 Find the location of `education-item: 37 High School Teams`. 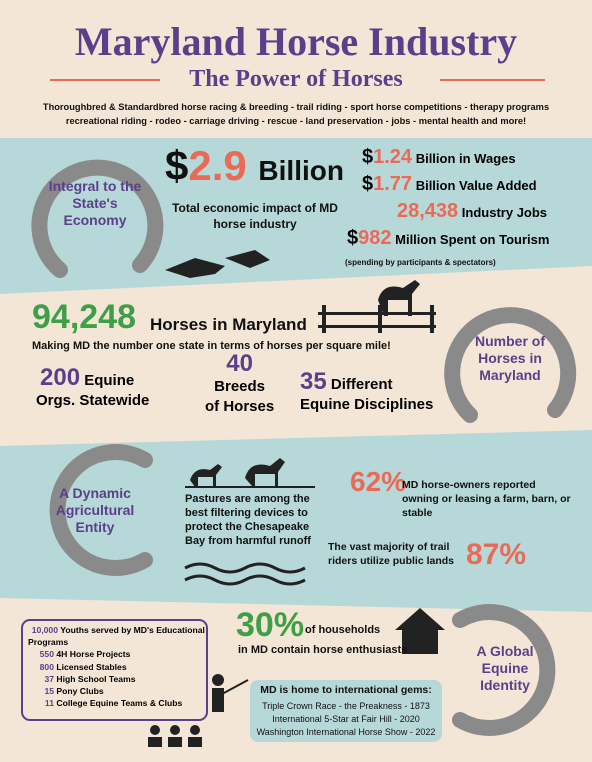

education-item: 37 High School Teams is located at coordinates (117, 679).